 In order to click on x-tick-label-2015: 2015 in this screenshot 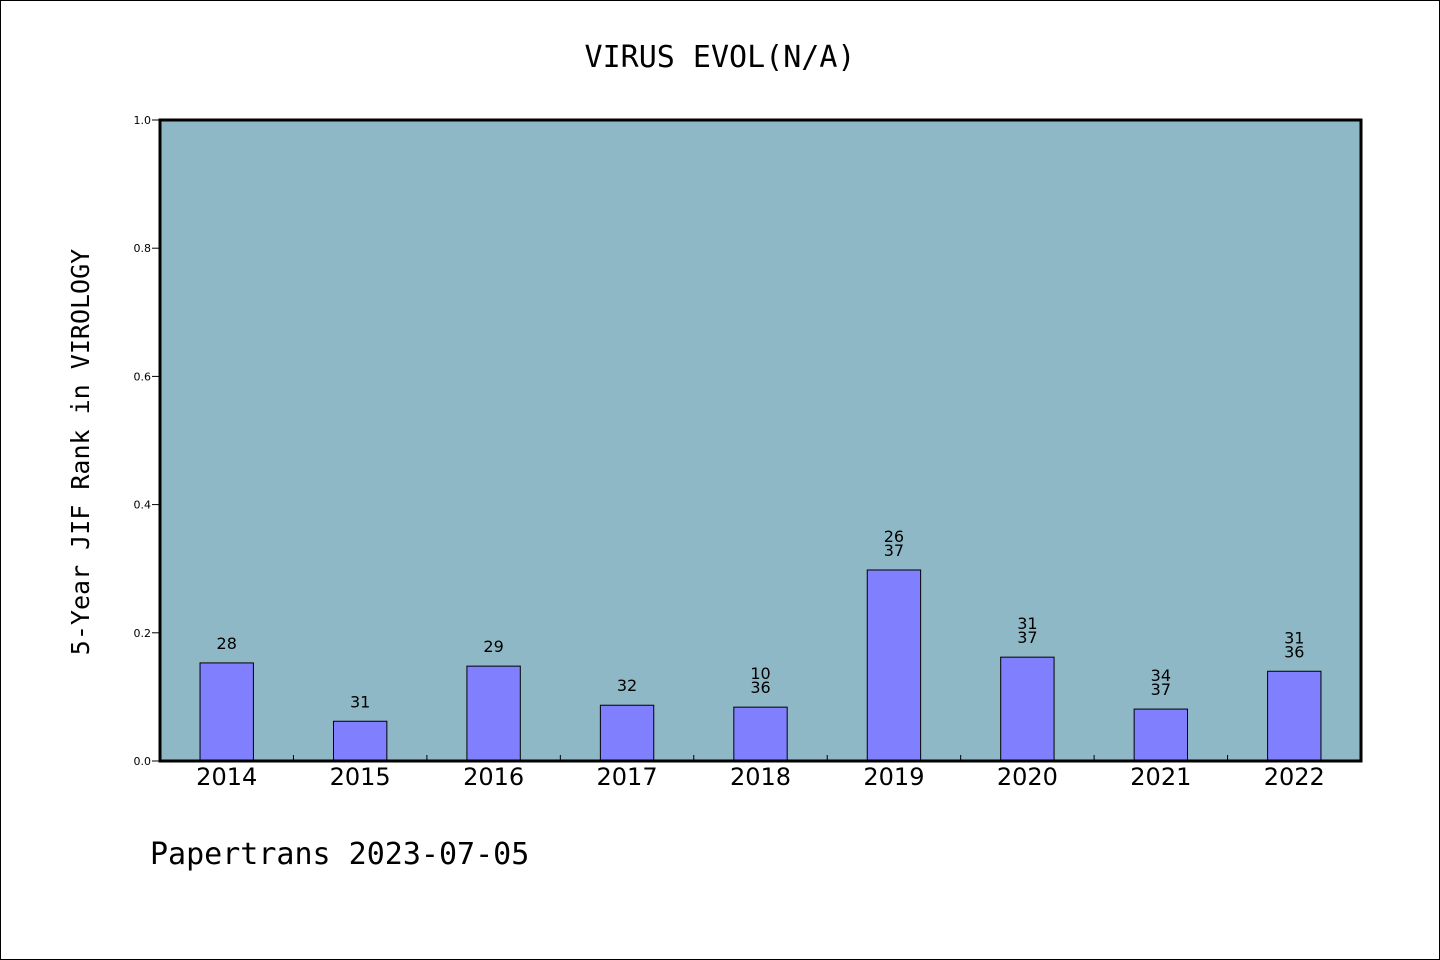, I will do `click(360, 777)`.